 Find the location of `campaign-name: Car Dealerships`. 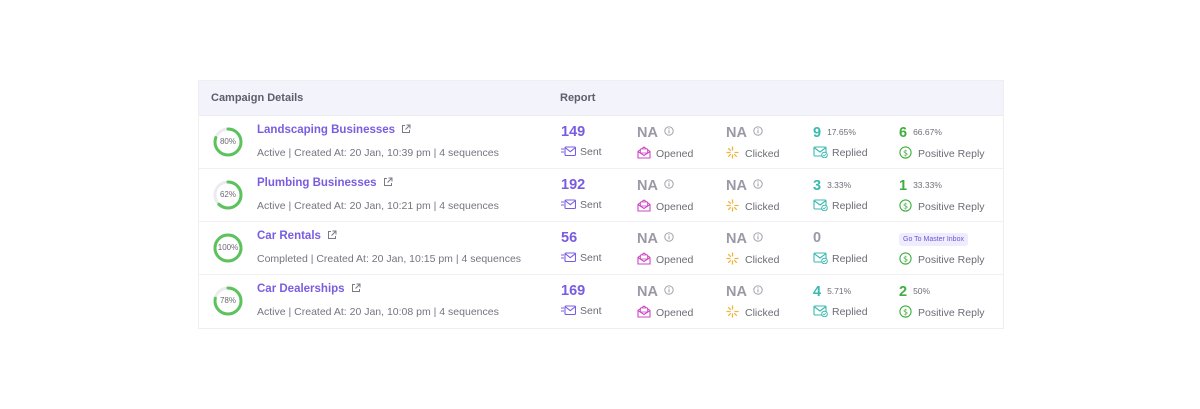

campaign-name: Car Dealerships is located at coordinates (301, 289).